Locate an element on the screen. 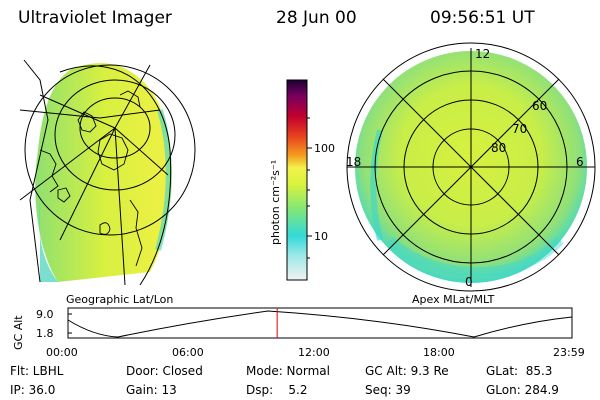 The width and height of the screenshot is (600, 400). timeline-xtick-0000: 00:00 is located at coordinates (62, 352).